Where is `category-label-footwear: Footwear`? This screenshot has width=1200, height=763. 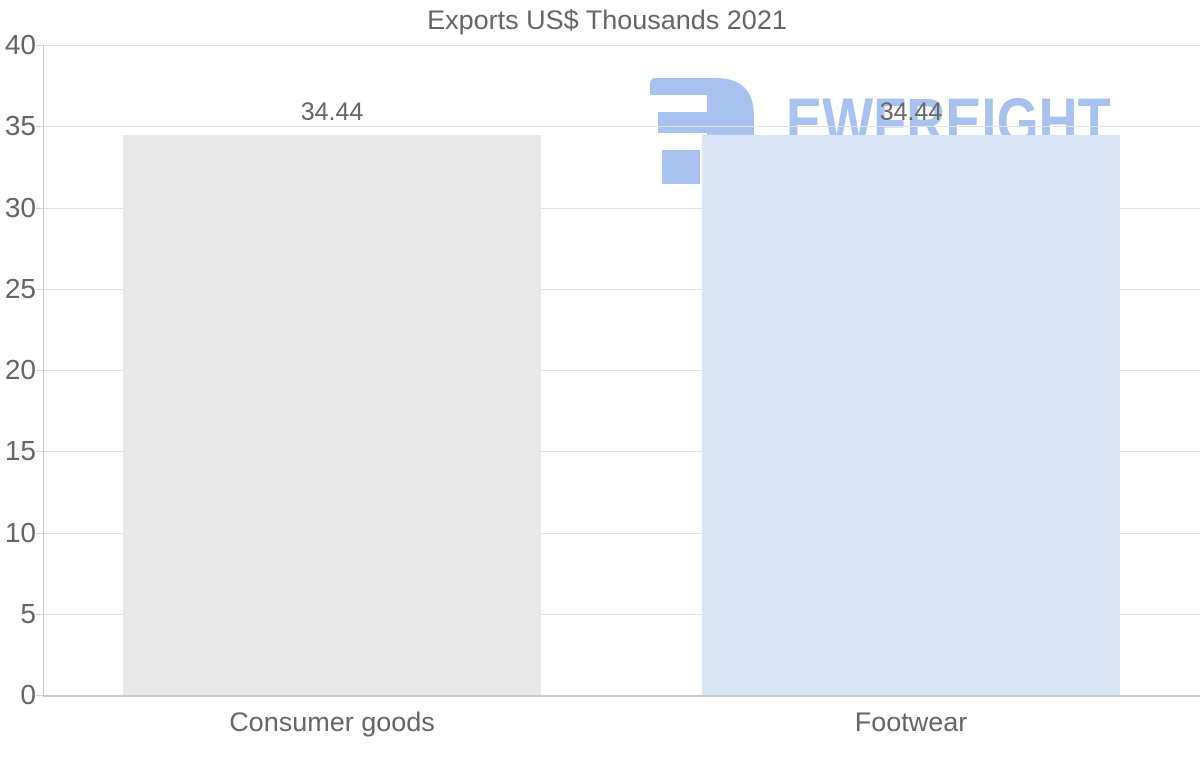 category-label-footwear: Footwear is located at coordinates (911, 722).